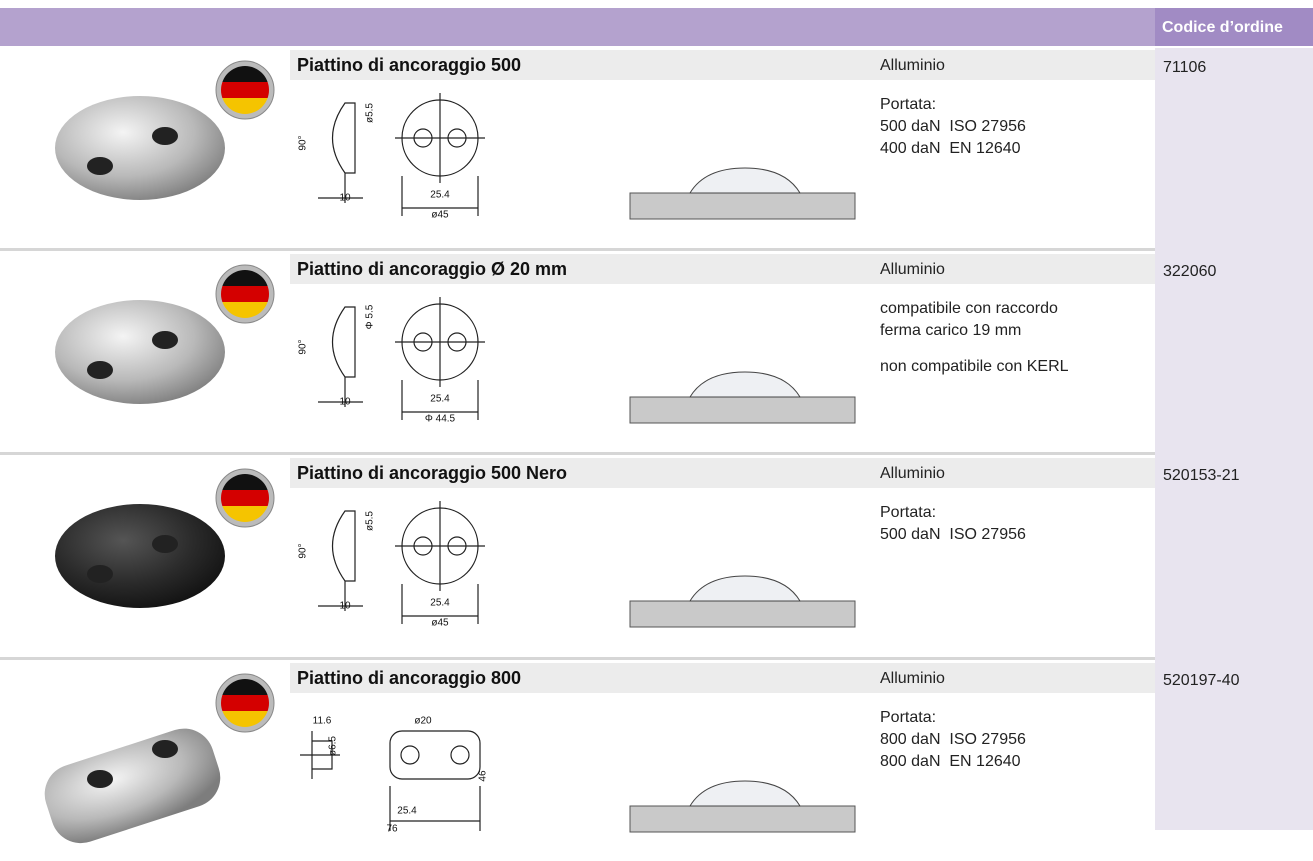 Image resolution: width=1313 pixels, height=861 pixels. What do you see at coordinates (953, 739) in the screenshot?
I see `detail-line: 800 daN ISO 27956` at bounding box center [953, 739].